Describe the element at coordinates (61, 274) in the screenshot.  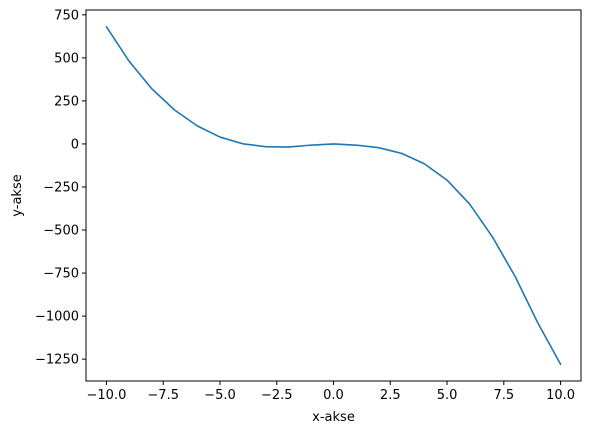
I see `y-tick-label: −750` at that location.